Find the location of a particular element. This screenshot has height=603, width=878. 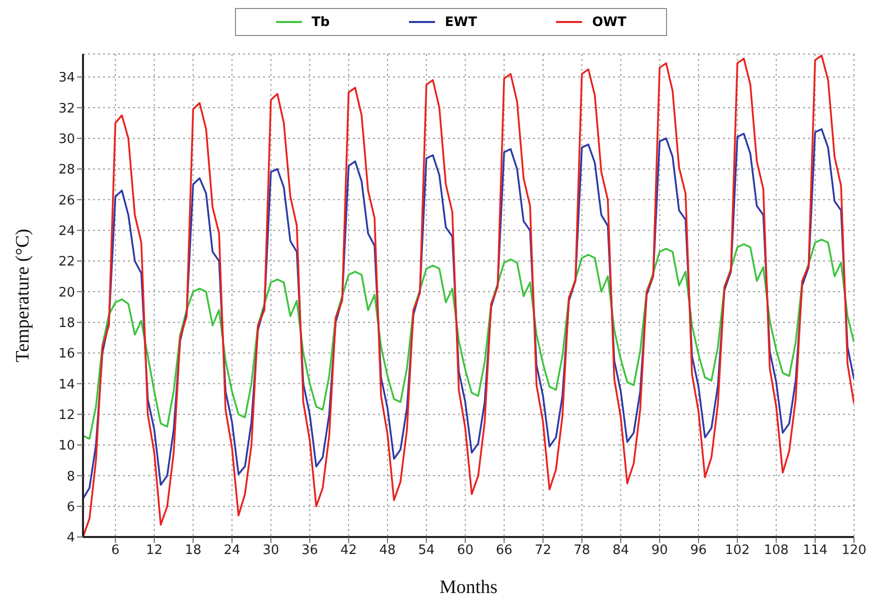

x-tick-label: 108 is located at coordinates (776, 550).